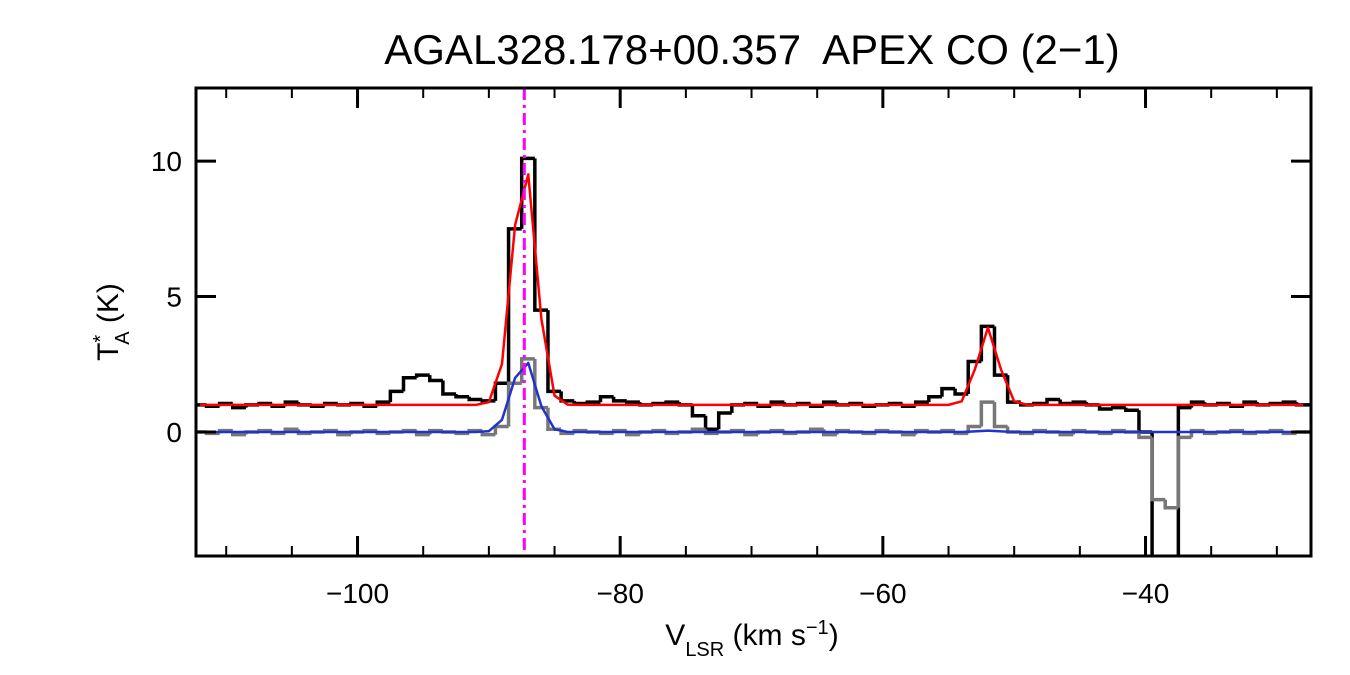  What do you see at coordinates (108, 307) in the screenshot?
I see `y-label-part: (K)` at bounding box center [108, 307].